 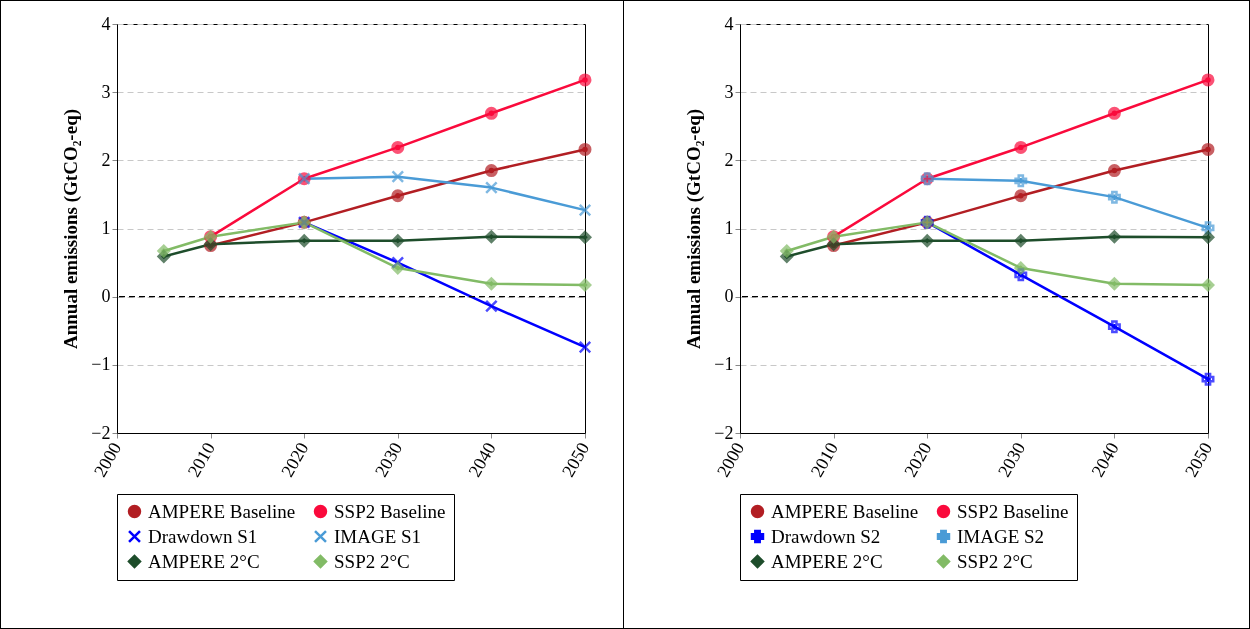 What do you see at coordinates (378, 536) in the screenshot?
I see `legend-label: IMAGE S1` at bounding box center [378, 536].